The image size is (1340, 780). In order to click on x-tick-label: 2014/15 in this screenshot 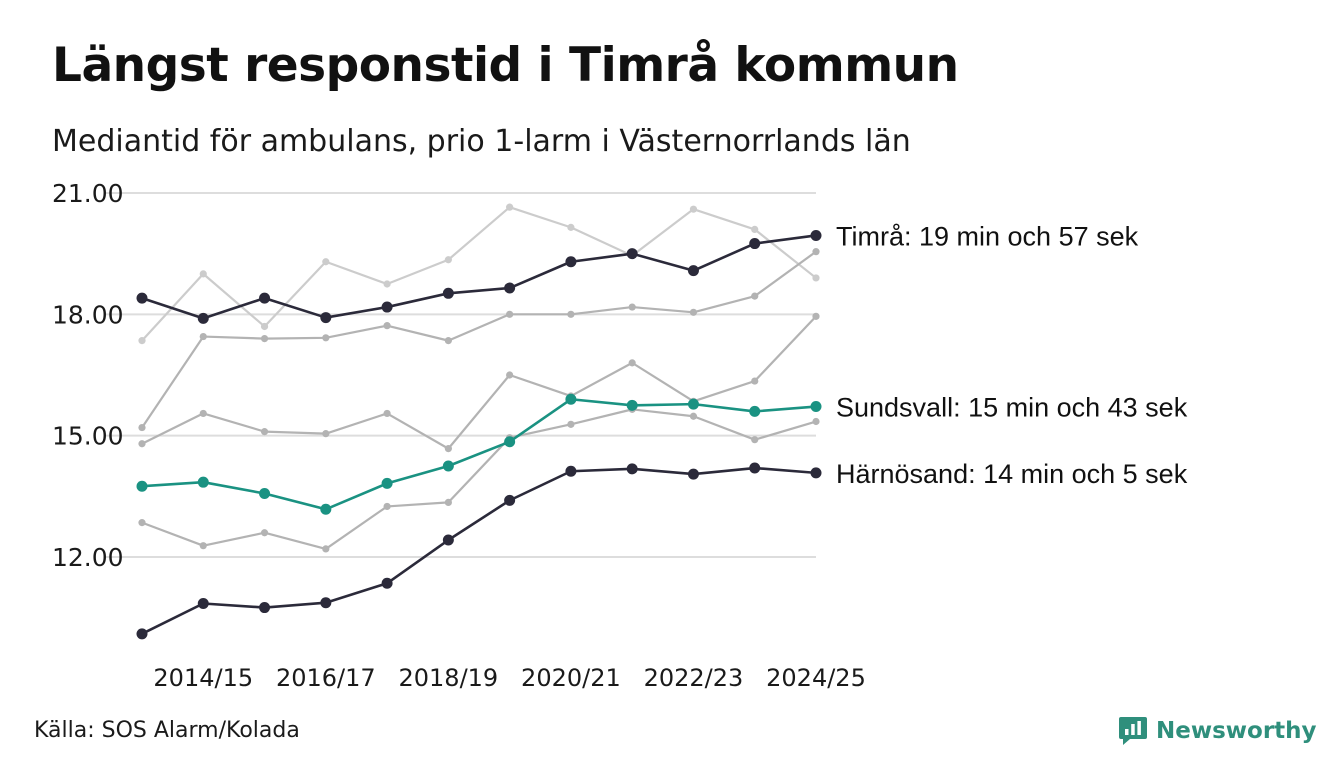, I will do `click(203, 678)`.